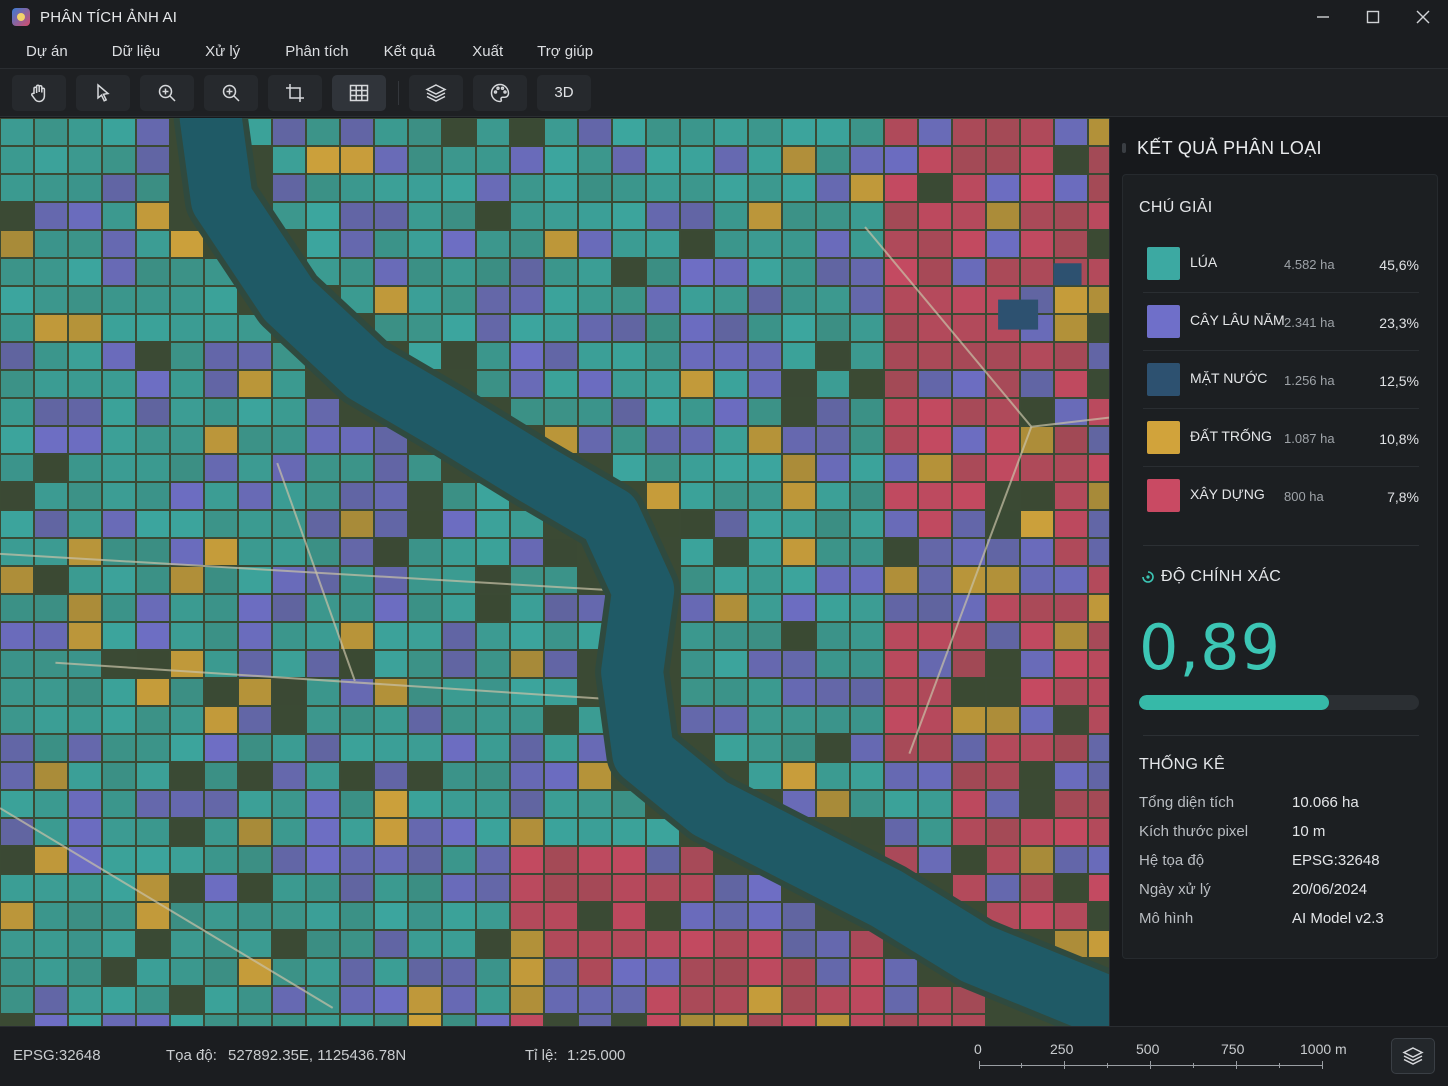  I want to click on palette-tool-button, so click(500, 92).